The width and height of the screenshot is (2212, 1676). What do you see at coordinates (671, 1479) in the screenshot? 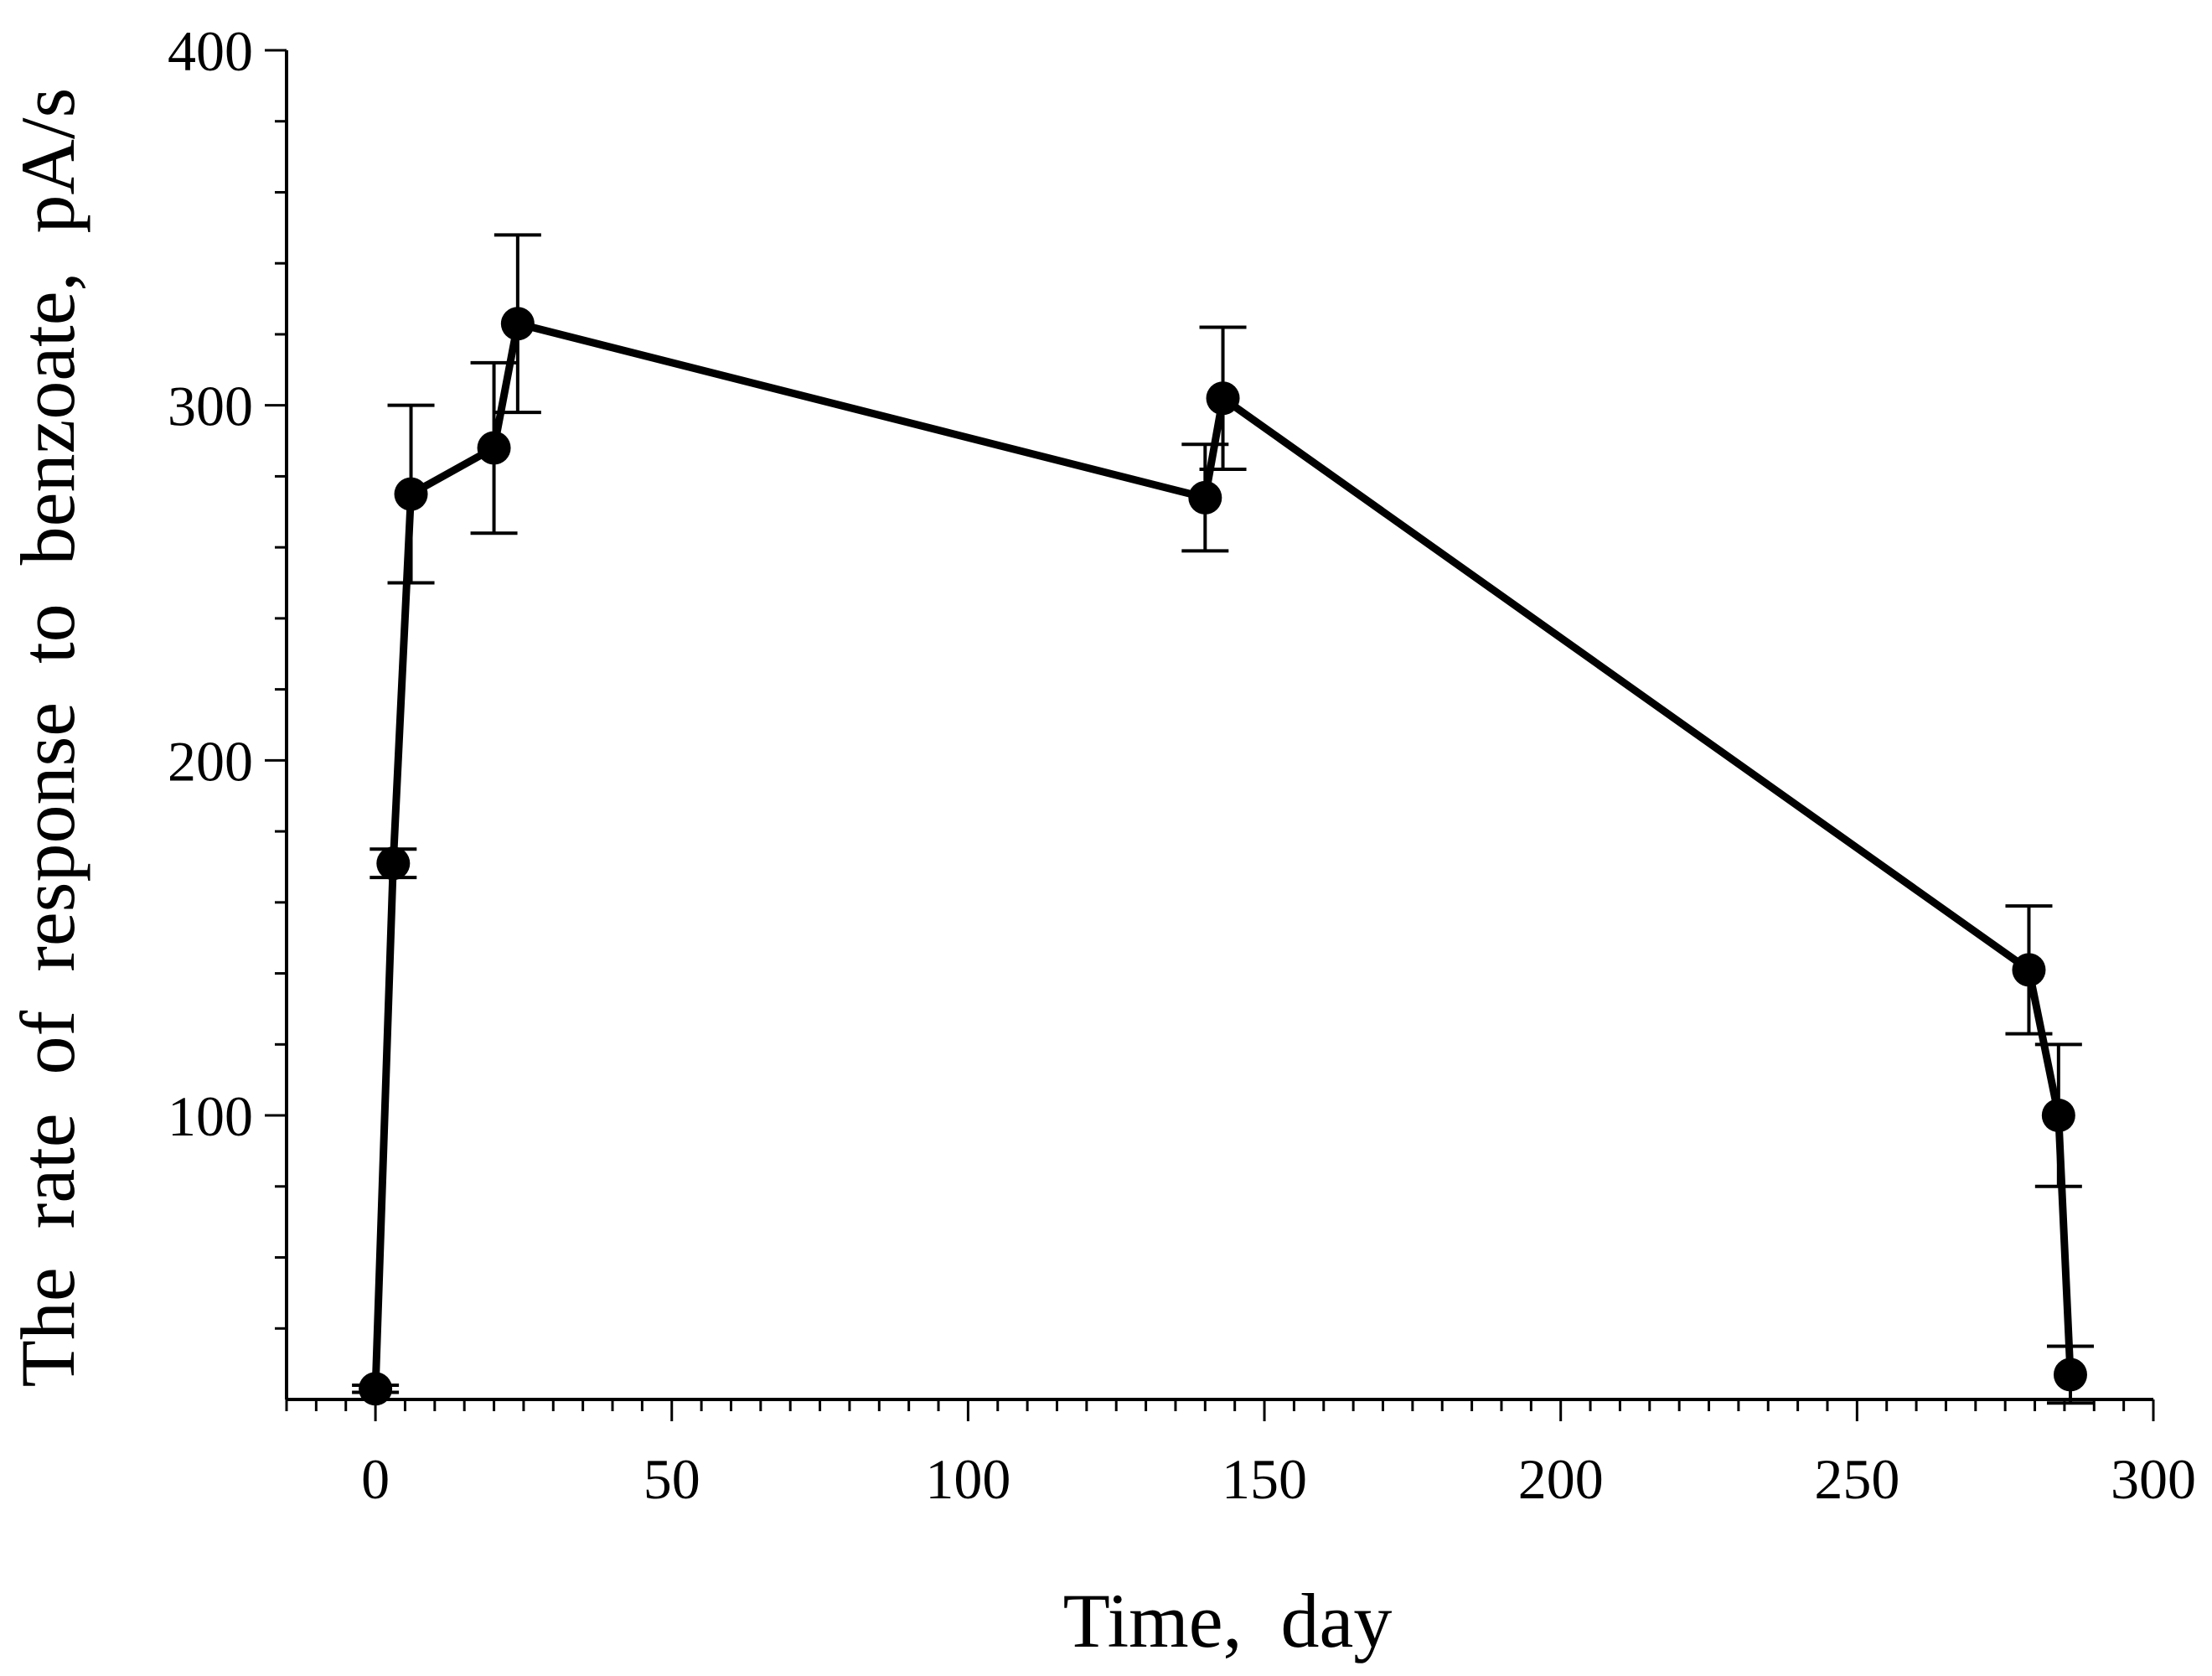
I see `x-tick-label: 50` at bounding box center [671, 1479].